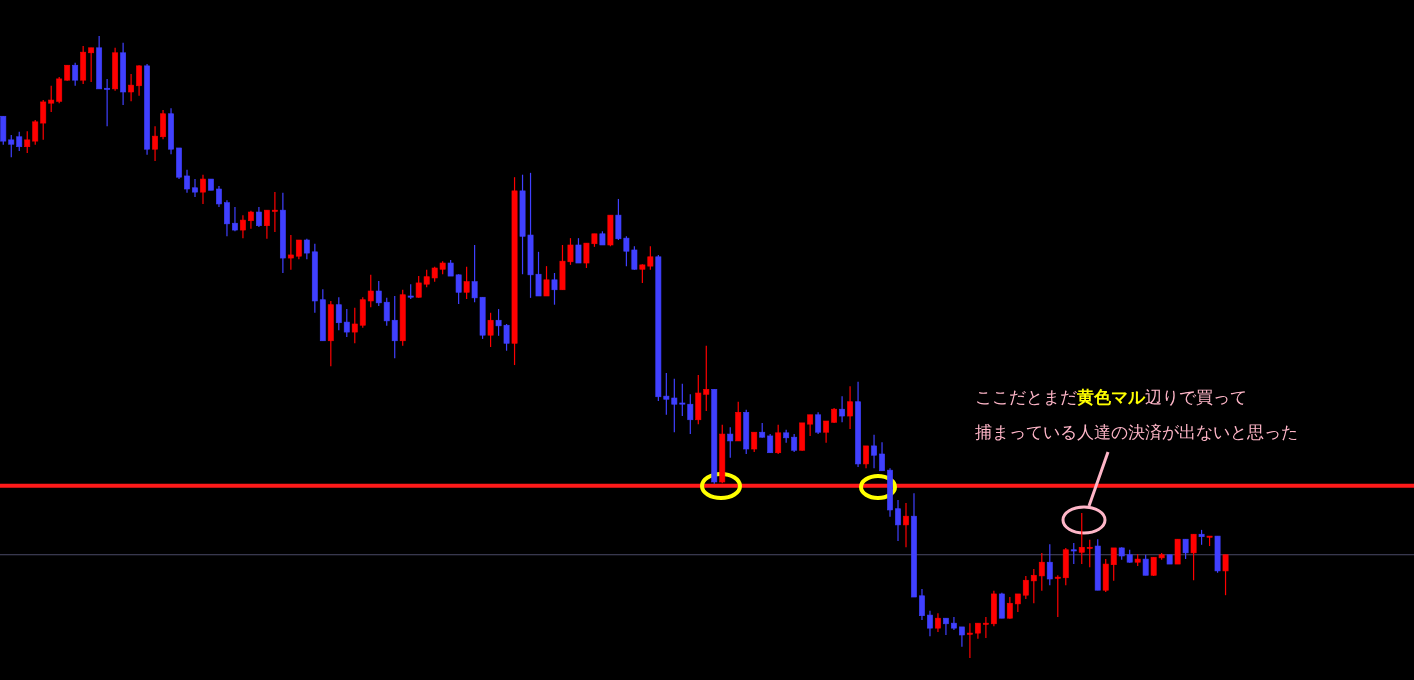 The width and height of the screenshot is (1414, 680). Describe the element at coordinates (1136, 432) in the screenshot. I see `annotation: 捕まっている人達の決済が出ないと思った` at that location.